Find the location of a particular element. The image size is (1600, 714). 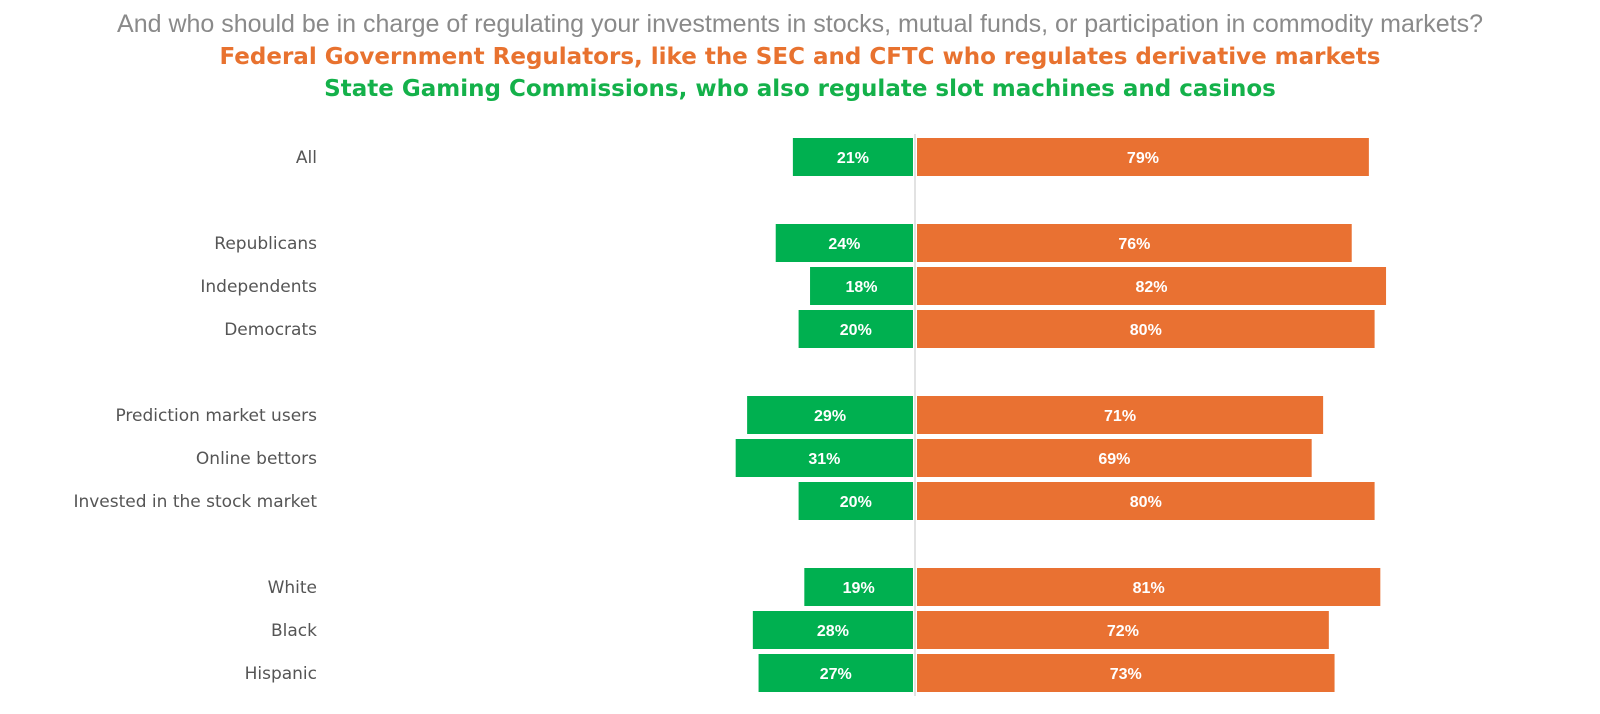

value-label-state-gaming: 24% is located at coordinates (844, 244).